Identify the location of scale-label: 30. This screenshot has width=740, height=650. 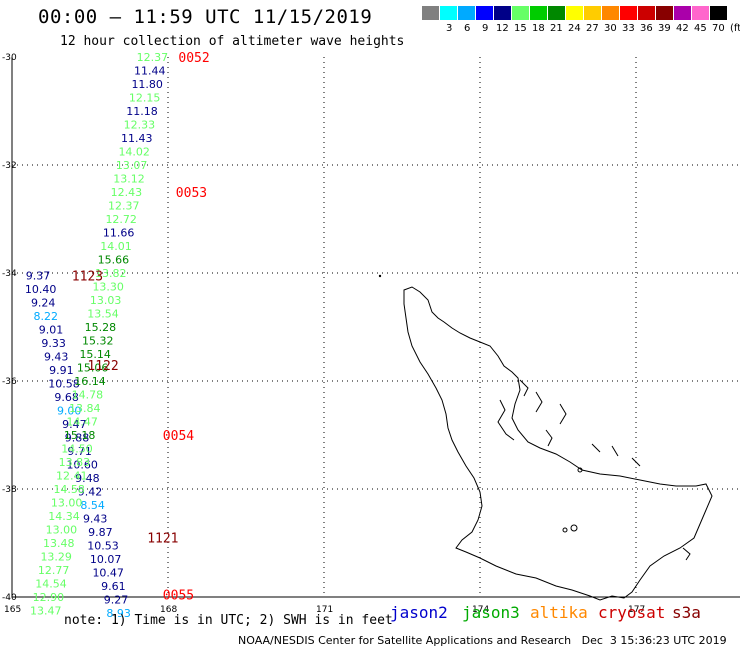
(610, 28).